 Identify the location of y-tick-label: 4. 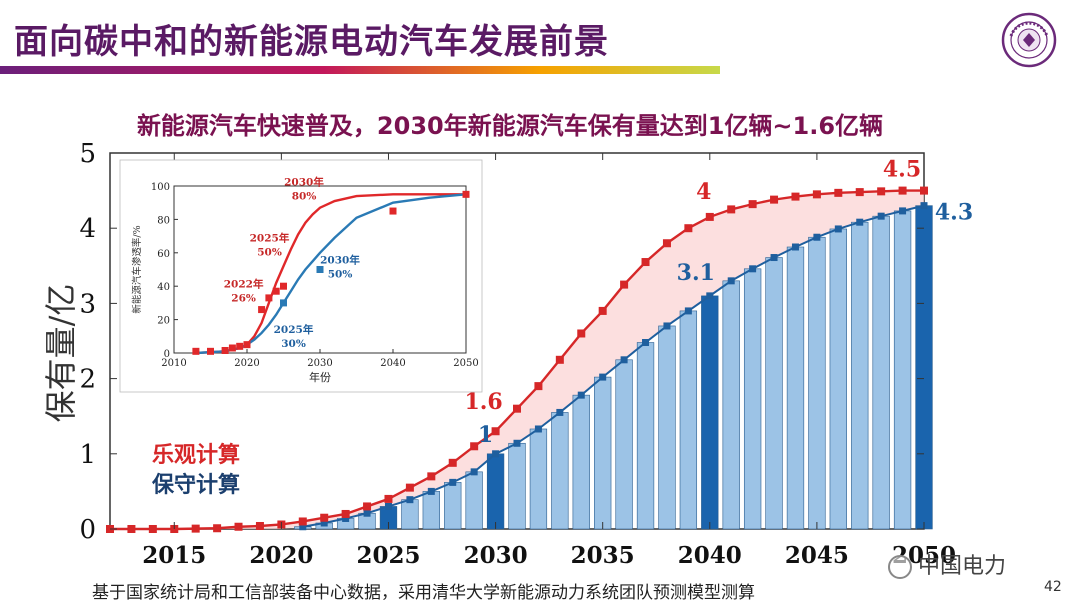
(87, 229).